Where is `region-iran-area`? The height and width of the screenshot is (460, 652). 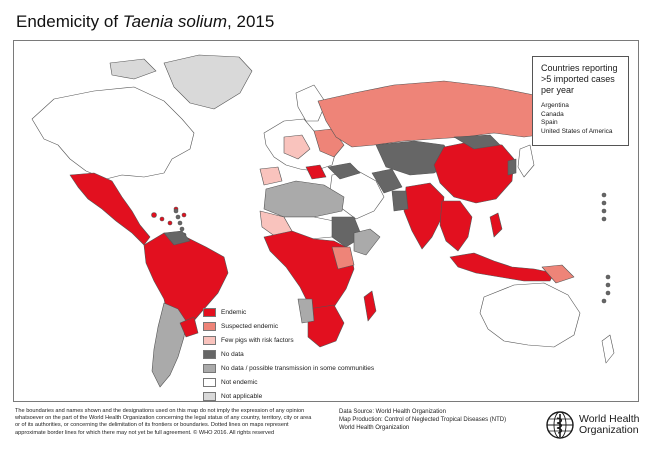 region-iran-area is located at coordinates (387, 181).